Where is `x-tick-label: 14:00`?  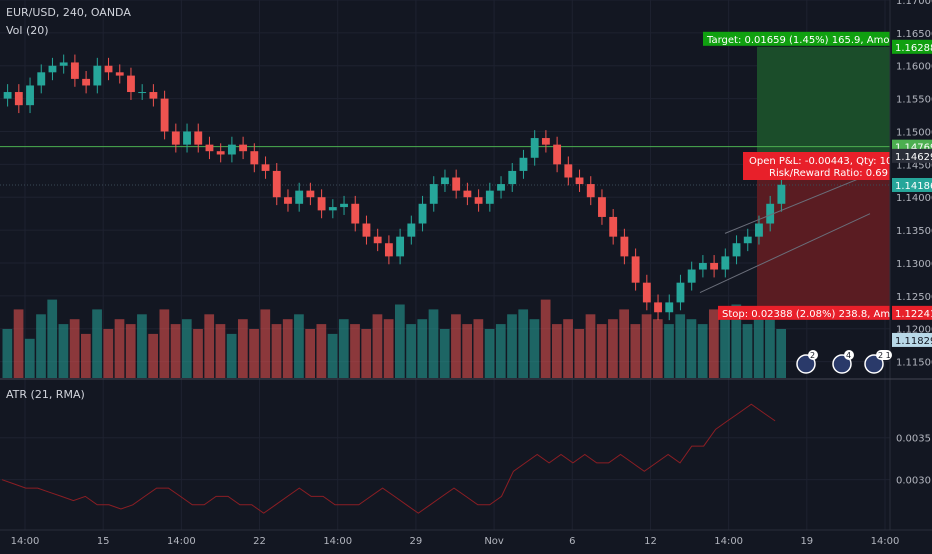
x-tick-label: 14:00 is located at coordinates (181, 541).